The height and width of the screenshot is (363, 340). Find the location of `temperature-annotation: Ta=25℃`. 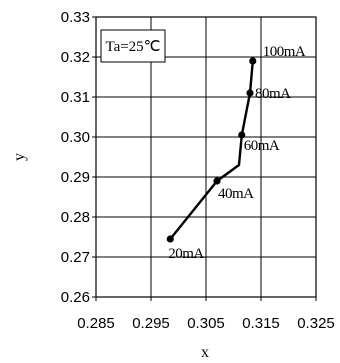

temperature-annotation: Ta=25℃ is located at coordinates (133, 46).